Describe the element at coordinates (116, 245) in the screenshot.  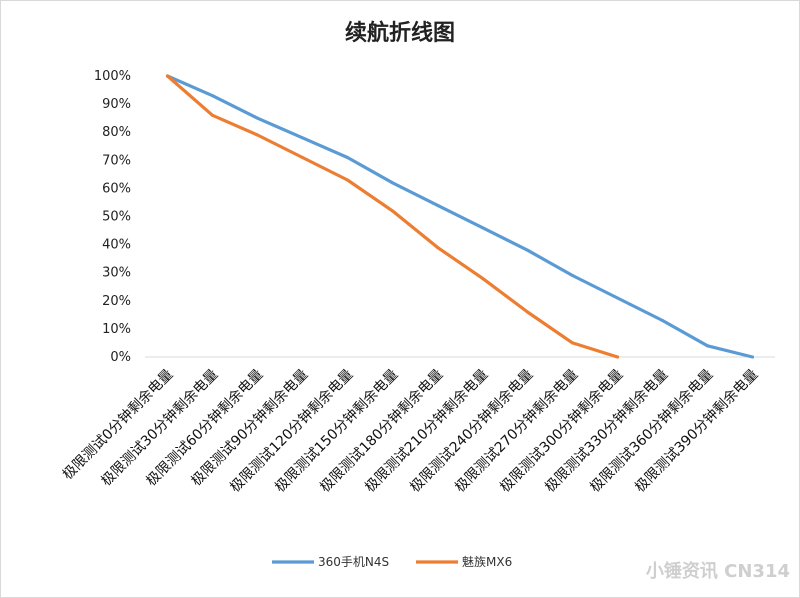
I see `y-tick-label: 40%` at that location.